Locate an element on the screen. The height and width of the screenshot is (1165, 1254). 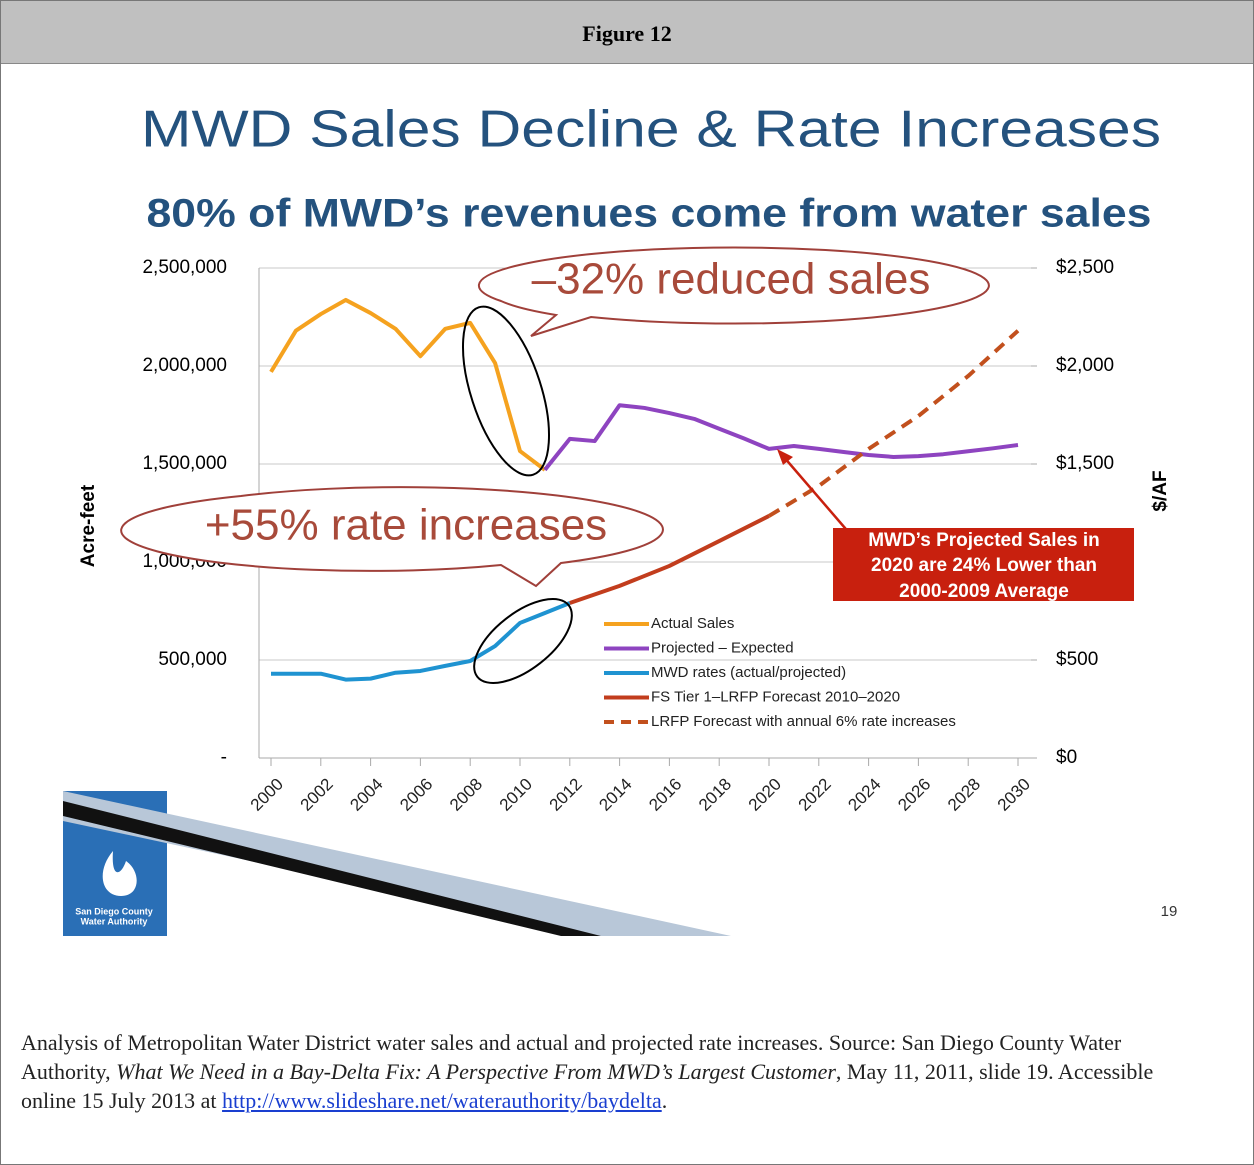
chart-title: MWD Sales Decline & Rate Increases is located at coordinates (651, 130).